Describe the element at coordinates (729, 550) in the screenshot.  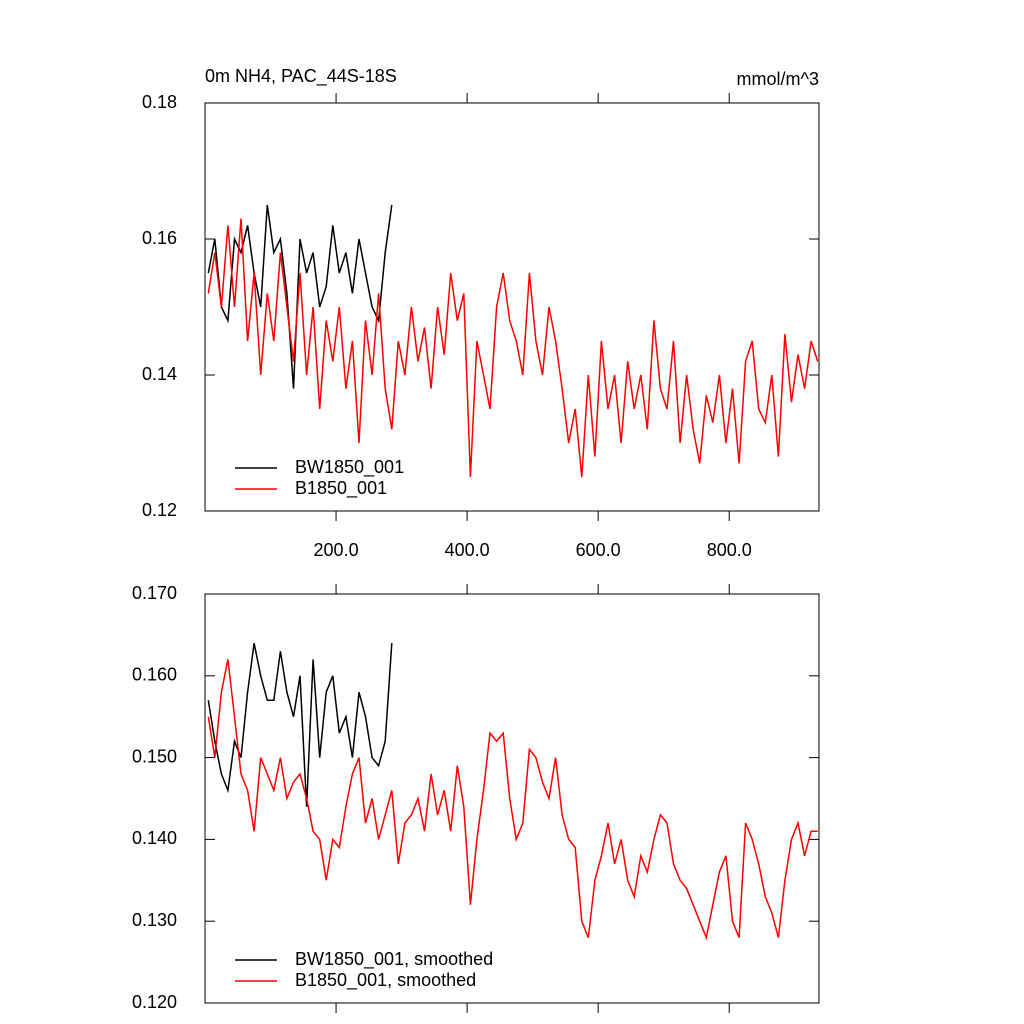
I see `x-tick-label: 800.0` at that location.